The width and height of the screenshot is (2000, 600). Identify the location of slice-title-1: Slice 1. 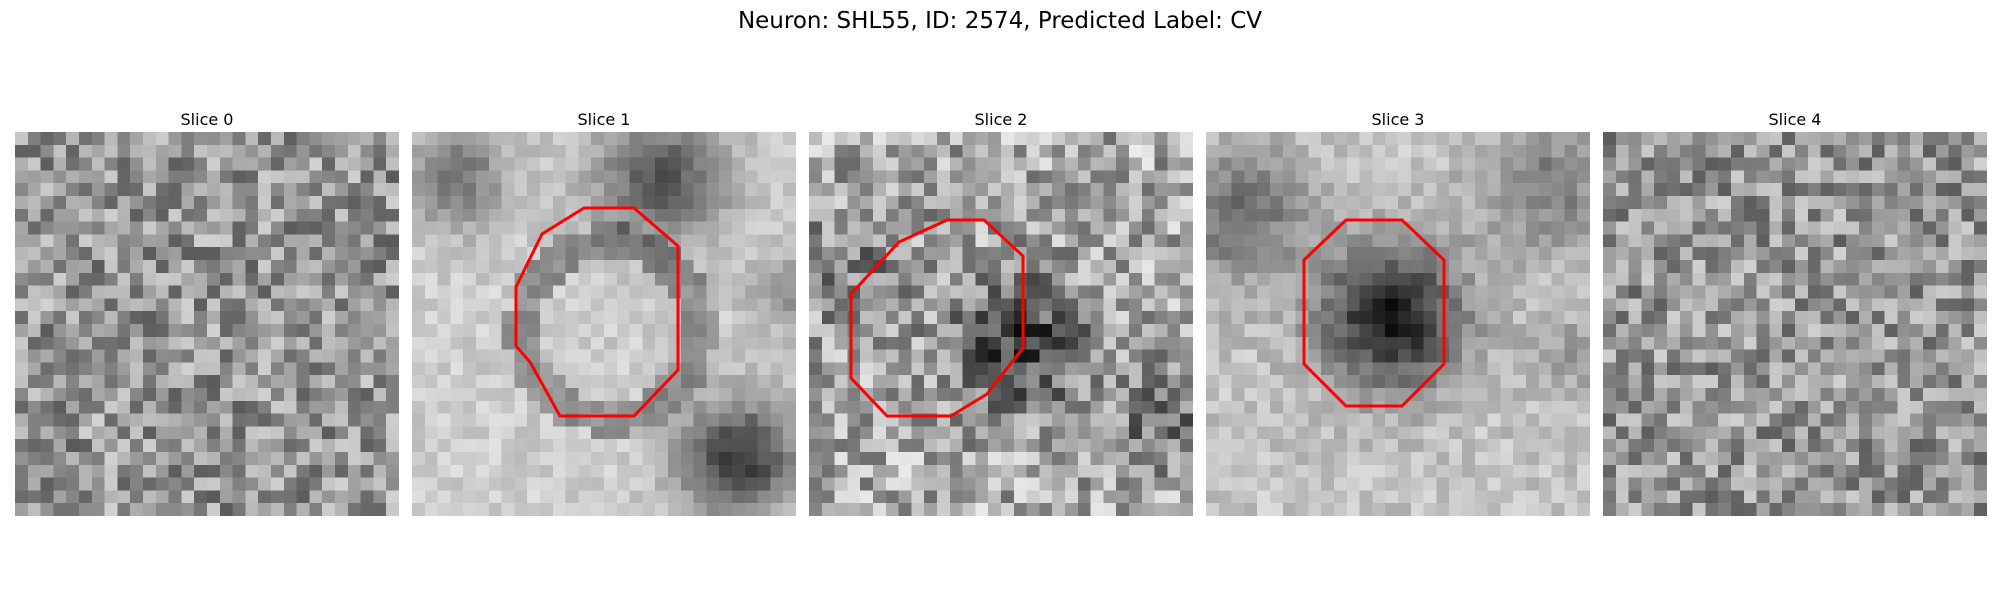
(604, 119).